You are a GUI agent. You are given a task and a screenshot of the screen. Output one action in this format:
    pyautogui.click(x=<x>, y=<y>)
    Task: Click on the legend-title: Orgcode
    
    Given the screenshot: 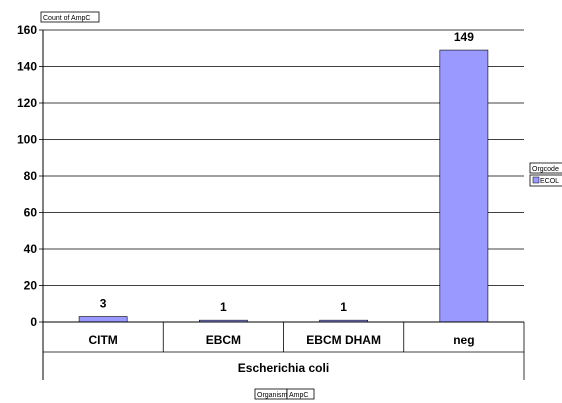 What is the action you would take?
    pyautogui.click(x=545, y=169)
    